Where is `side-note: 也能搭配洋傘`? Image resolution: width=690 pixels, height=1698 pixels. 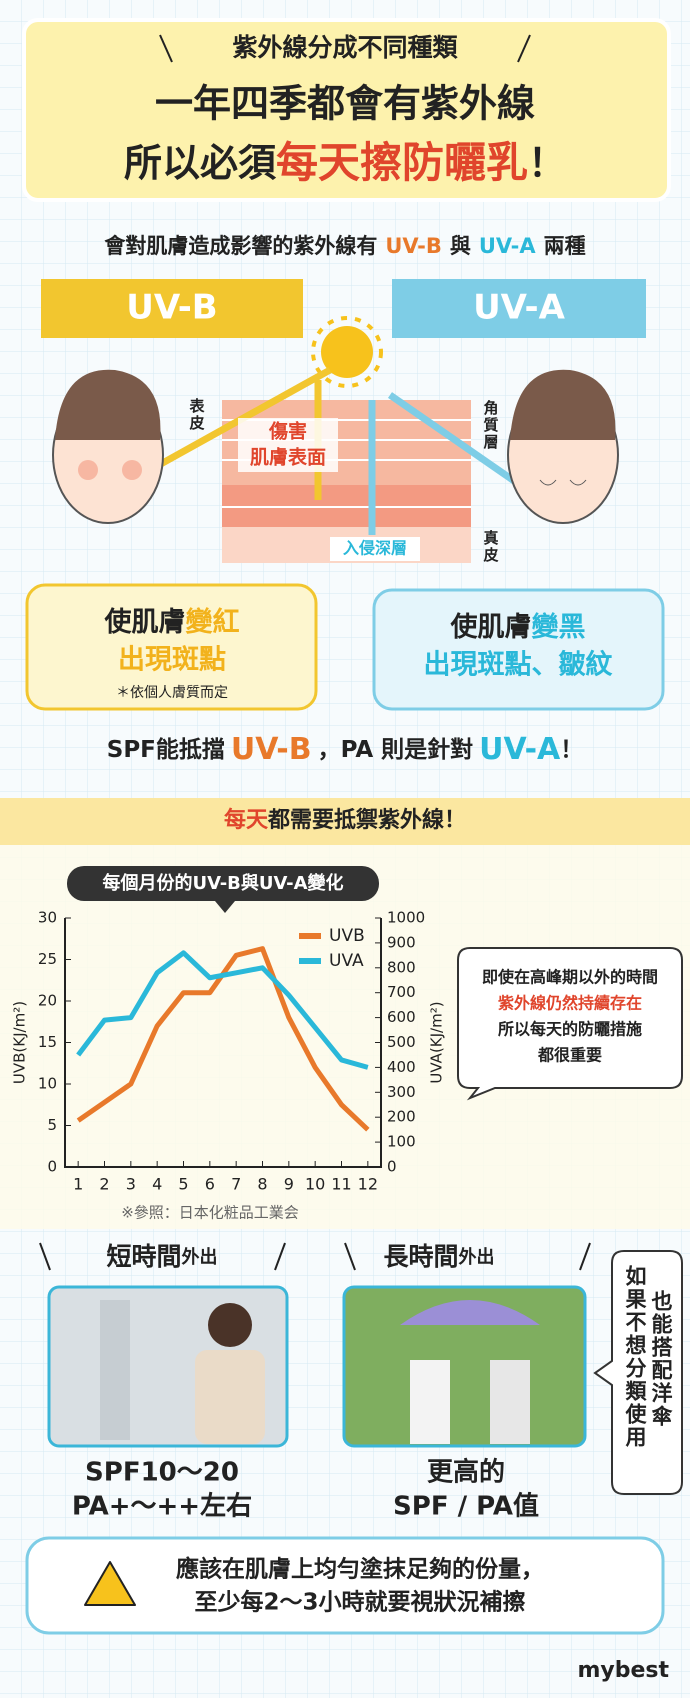 side-note: 也能搭配洋傘 is located at coordinates (661, 1359).